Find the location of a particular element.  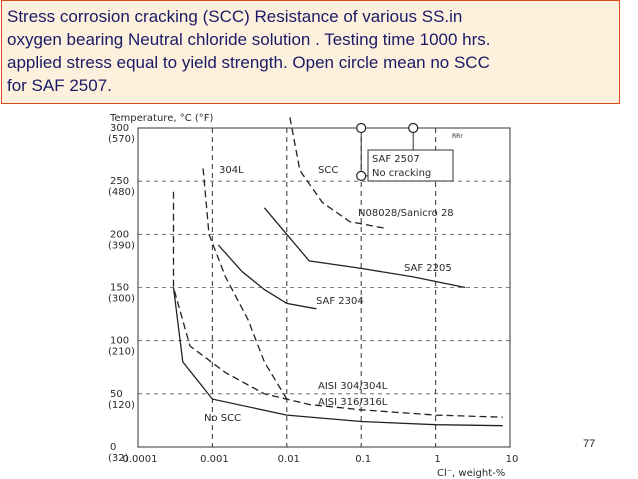

x-tick-label: 0.0001 is located at coordinates (140, 459).